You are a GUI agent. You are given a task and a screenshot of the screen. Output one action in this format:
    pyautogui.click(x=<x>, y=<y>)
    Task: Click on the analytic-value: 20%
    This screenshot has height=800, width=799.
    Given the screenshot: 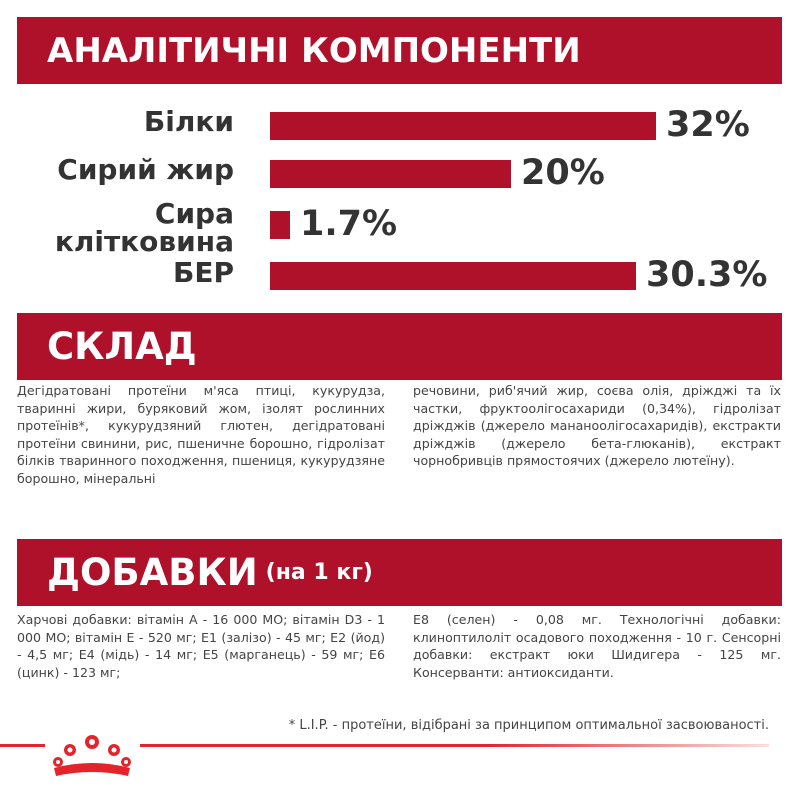 What is the action you would take?
    pyautogui.click(x=563, y=173)
    